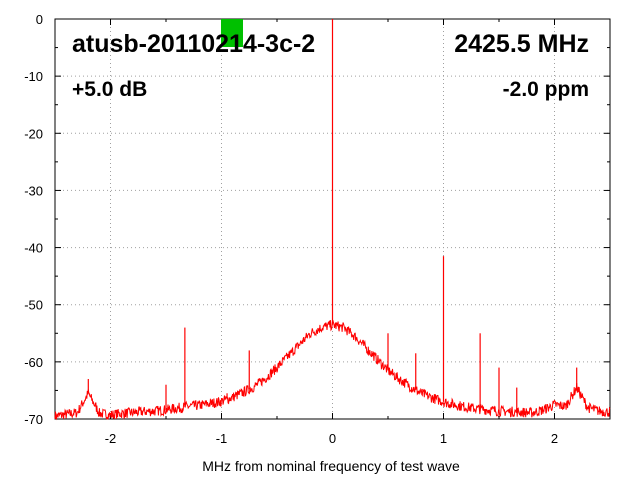 The image size is (640, 480). Describe the element at coordinates (39, 19) in the screenshot. I see `y-tick-label: 0` at that location.